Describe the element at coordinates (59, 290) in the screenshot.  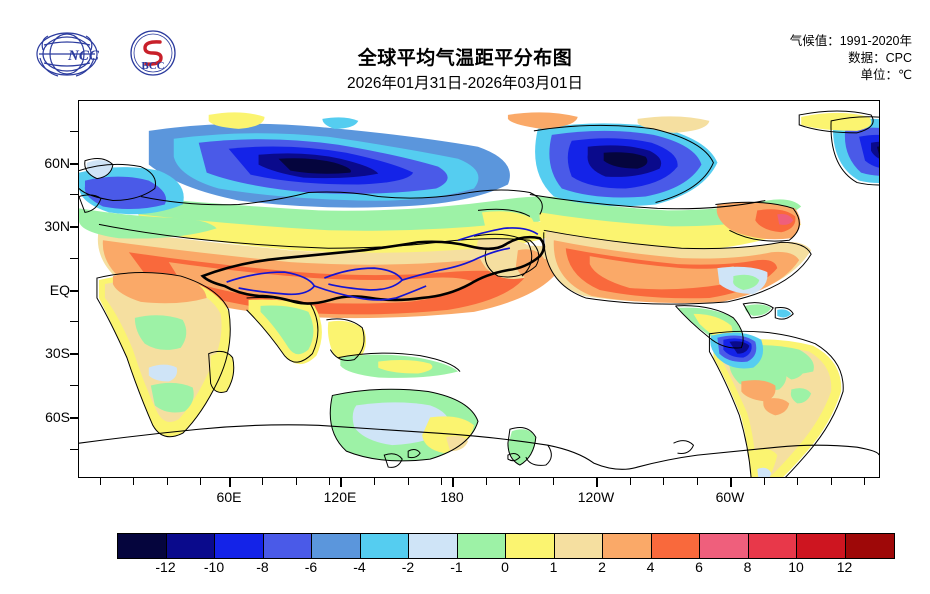
I see `y-tick-label-eq: EQ` at that location.